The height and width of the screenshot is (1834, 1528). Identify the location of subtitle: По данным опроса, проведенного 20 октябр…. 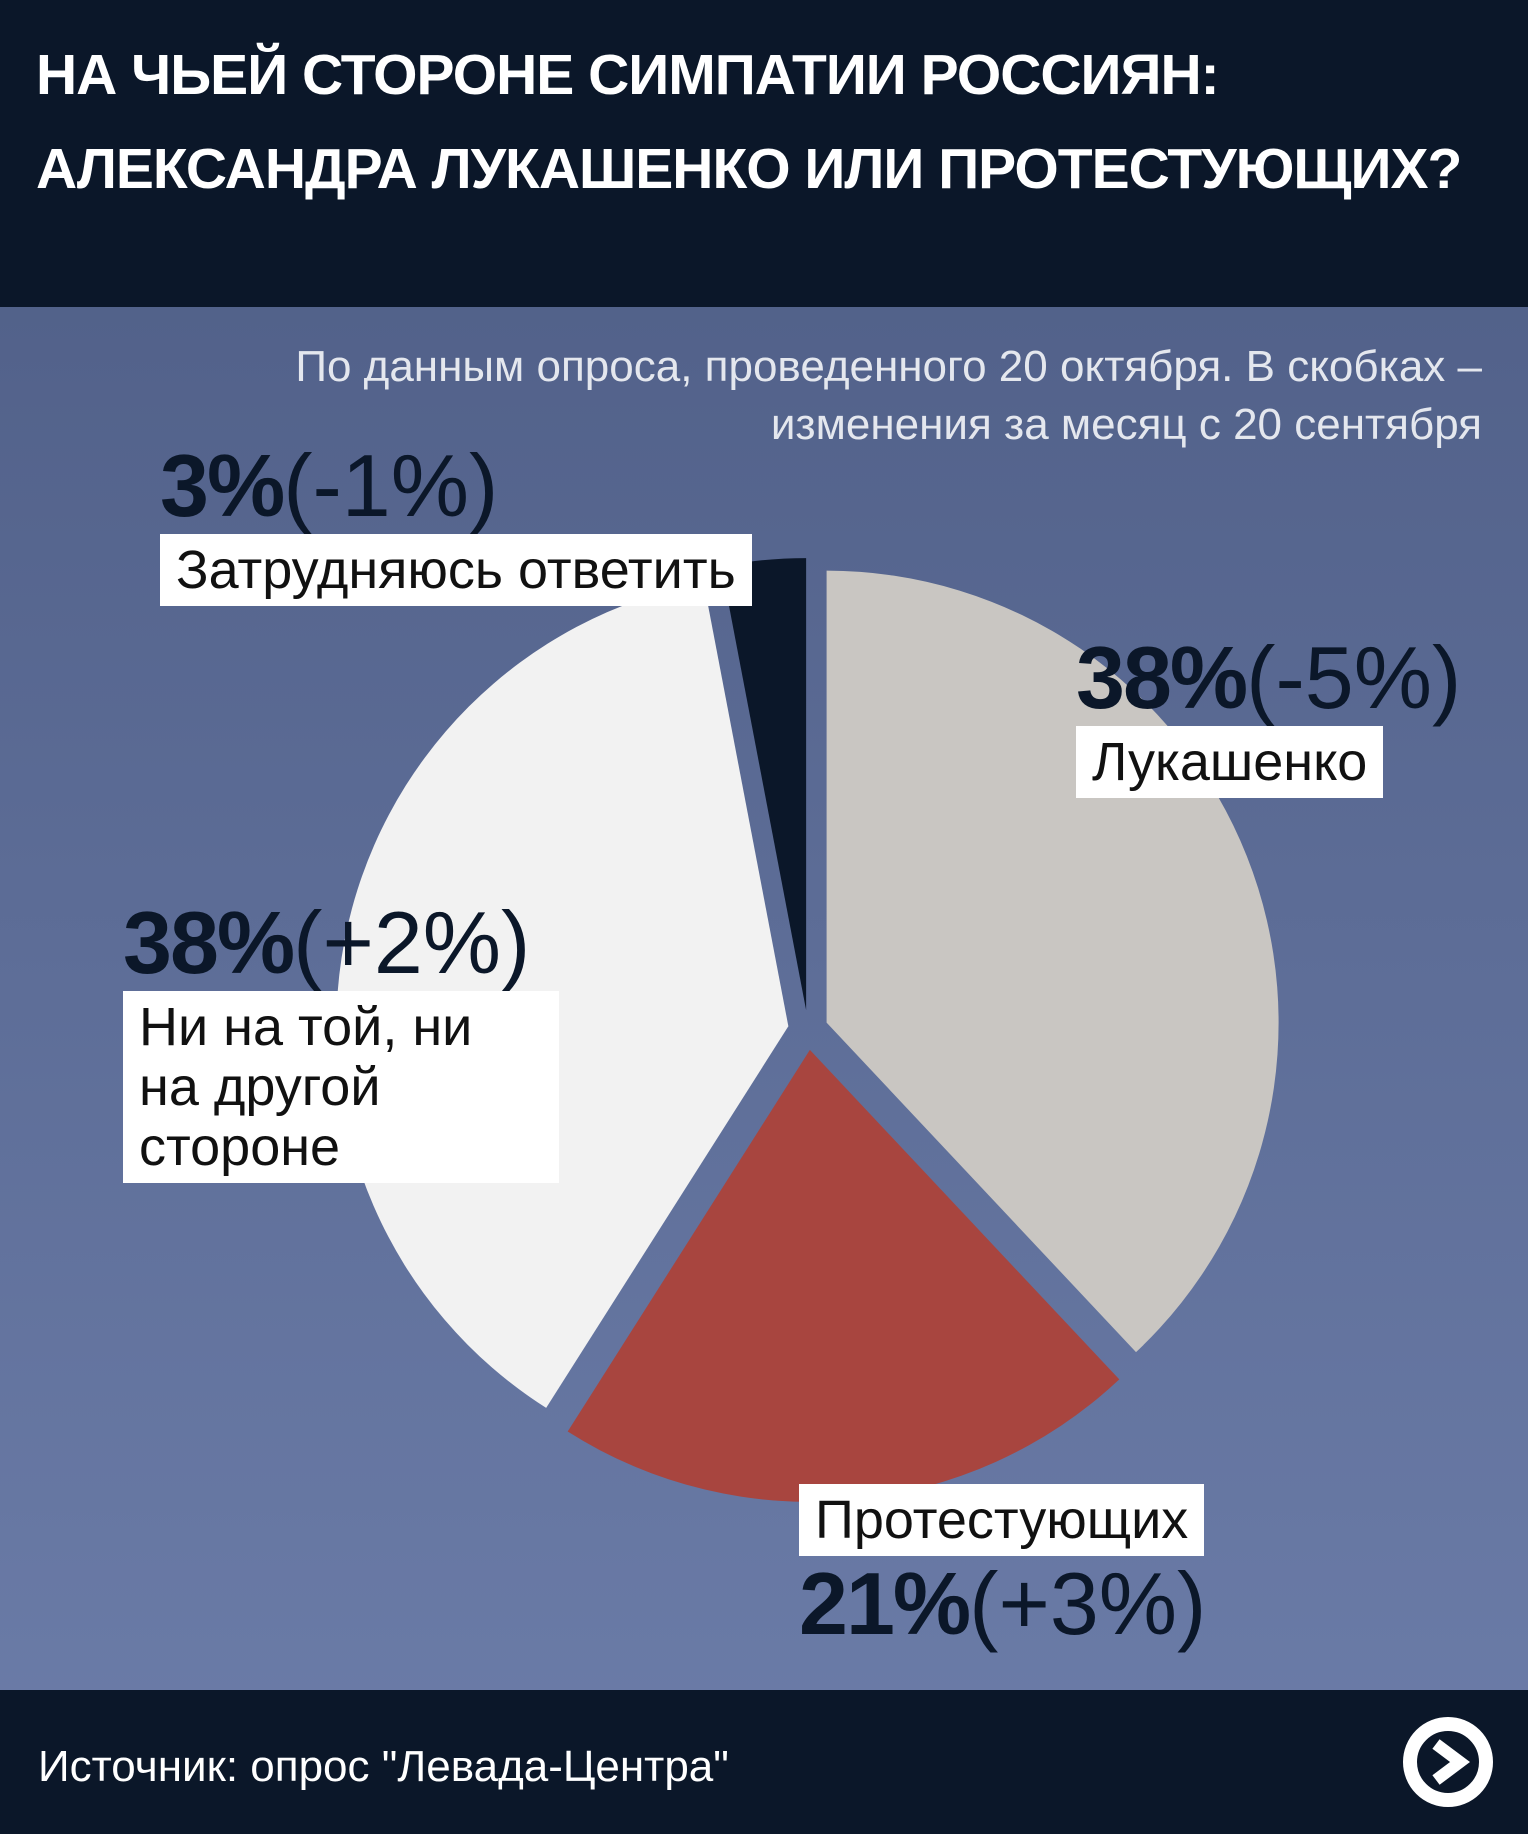
(888, 395).